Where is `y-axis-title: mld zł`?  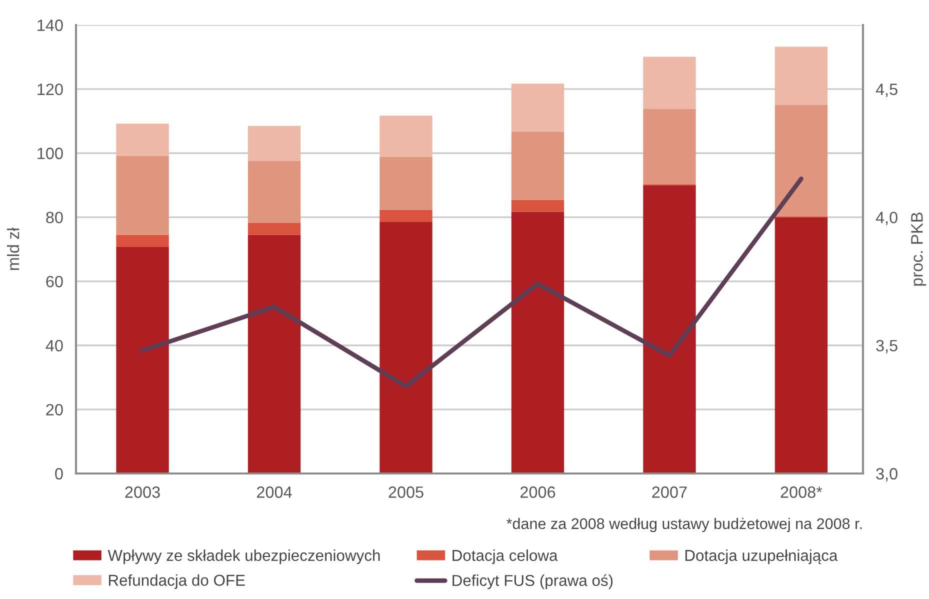 y-axis-title: mld zł is located at coordinates (13, 249).